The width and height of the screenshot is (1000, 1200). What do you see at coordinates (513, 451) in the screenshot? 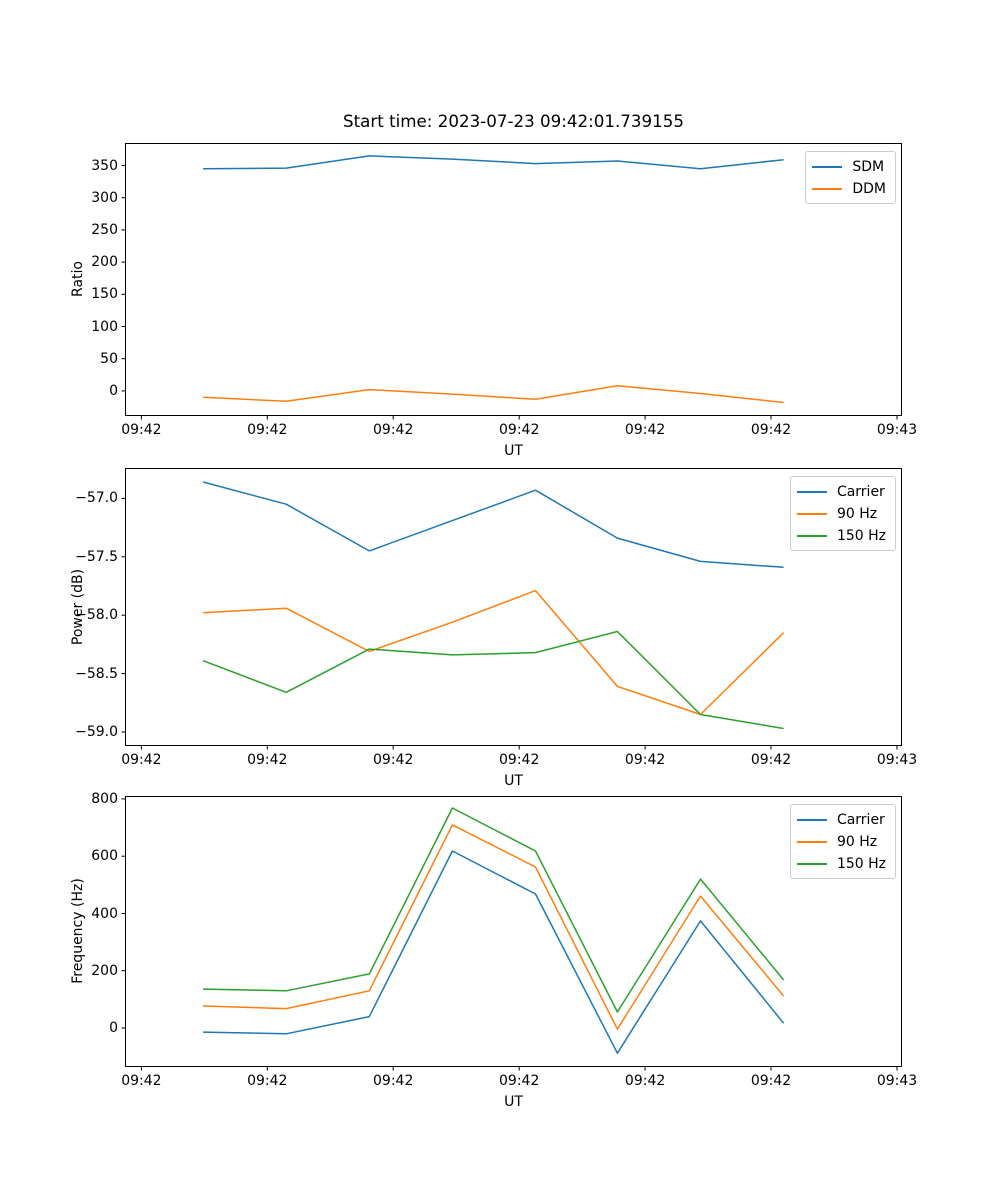
I see `x-axis-label-ut-1: UT` at bounding box center [513, 451].